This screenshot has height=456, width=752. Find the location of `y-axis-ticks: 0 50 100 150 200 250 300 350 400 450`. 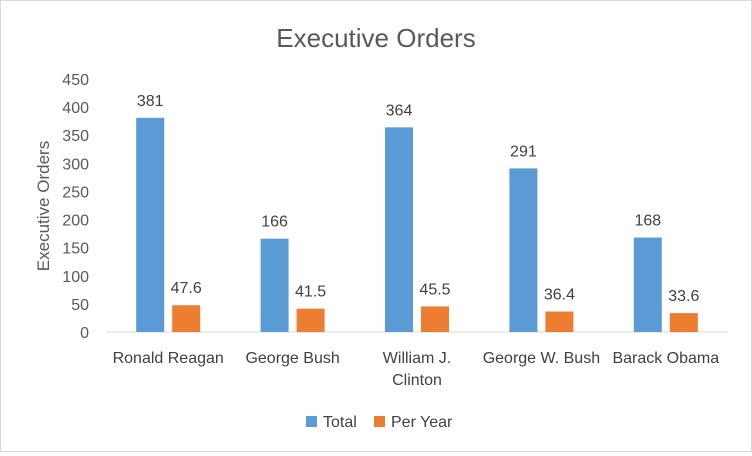

y-axis-ticks: 0 50 100 150 200 250 300 350 400 450 is located at coordinates (75, 207).